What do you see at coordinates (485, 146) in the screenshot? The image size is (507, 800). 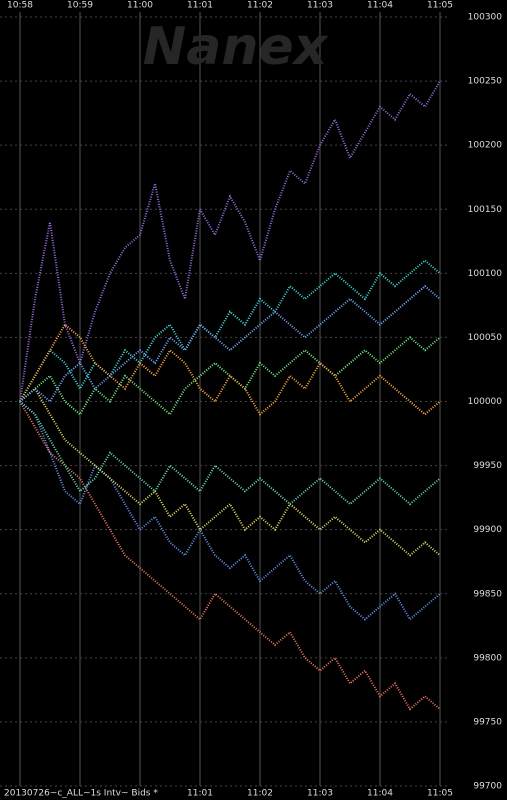 I see `y-tick-label: 100200` at bounding box center [485, 146].